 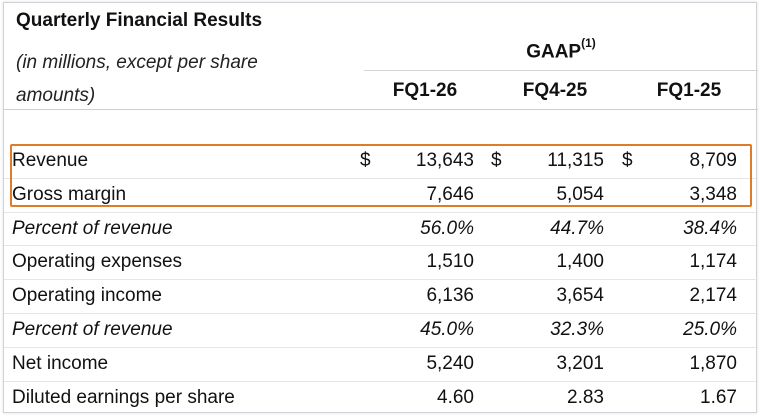 I want to click on table-row: Percent of revenue 56.0% 44.7% 38.4%, so click(x=381, y=229).